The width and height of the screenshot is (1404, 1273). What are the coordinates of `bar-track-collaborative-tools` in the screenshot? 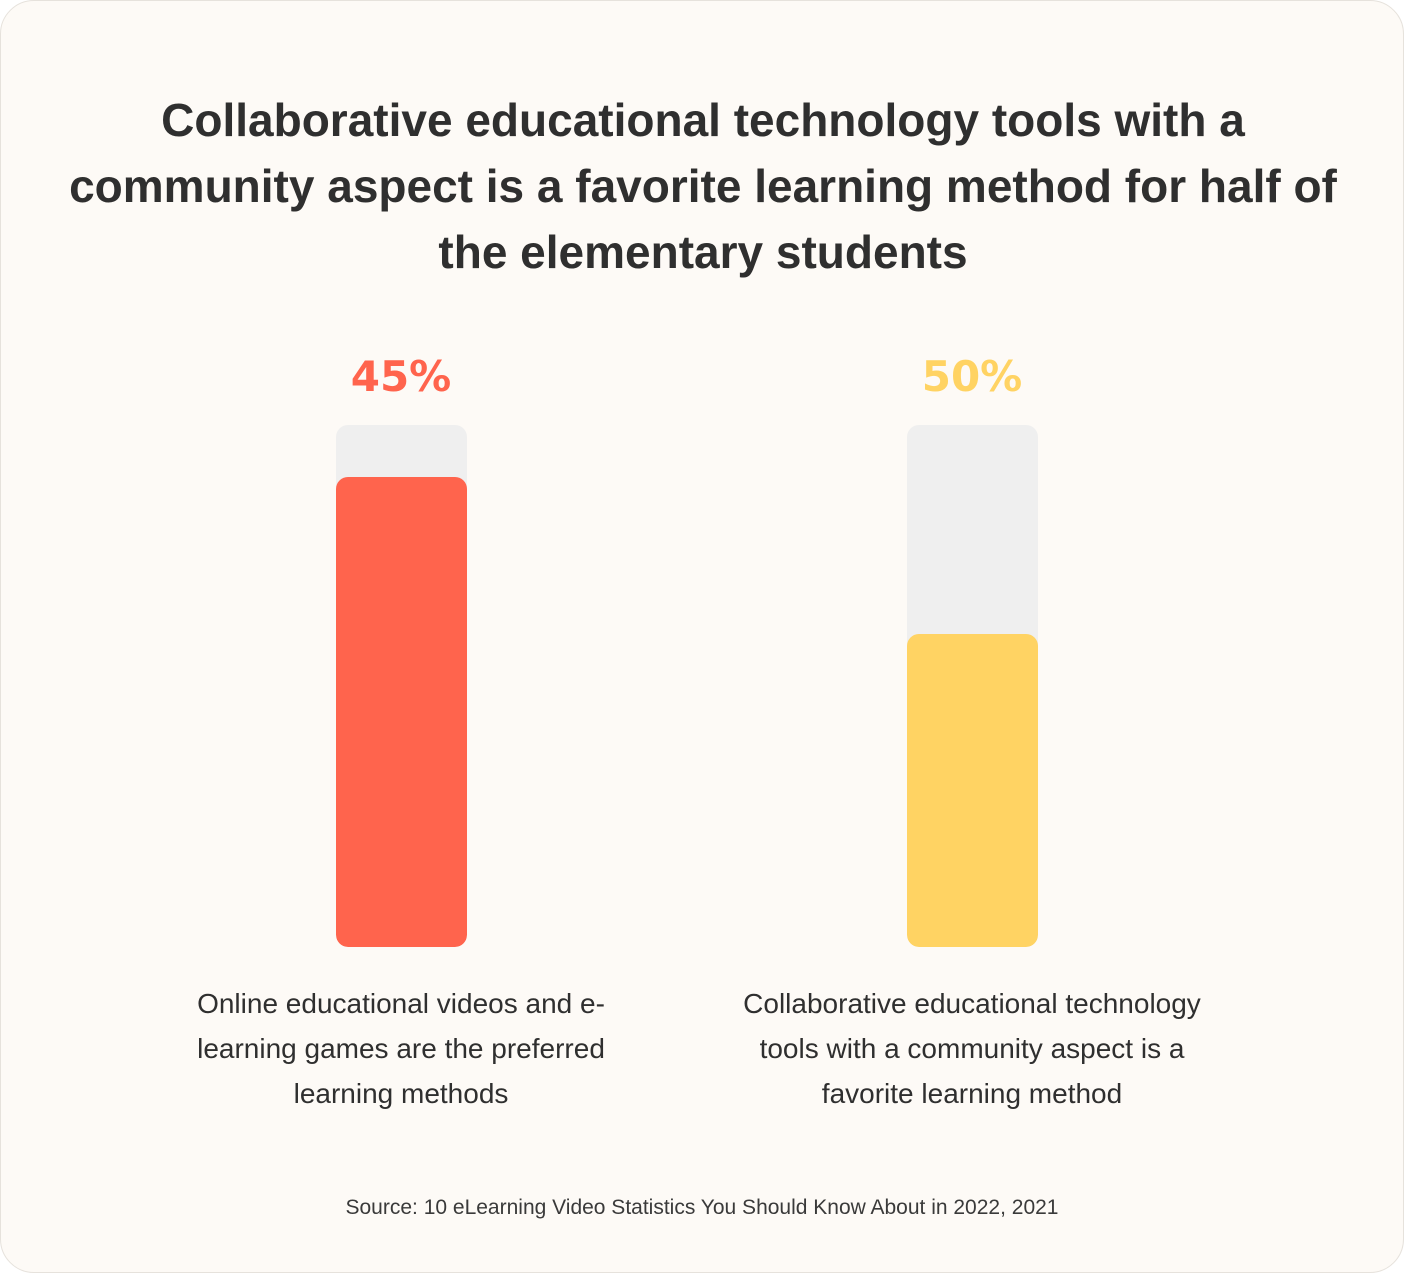 It's located at (972, 686).